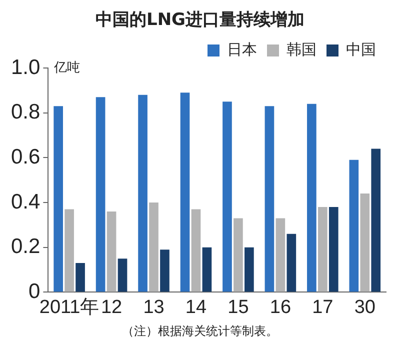 The height and width of the screenshot is (349, 400). I want to click on legend-label: 韩国, so click(301, 49).